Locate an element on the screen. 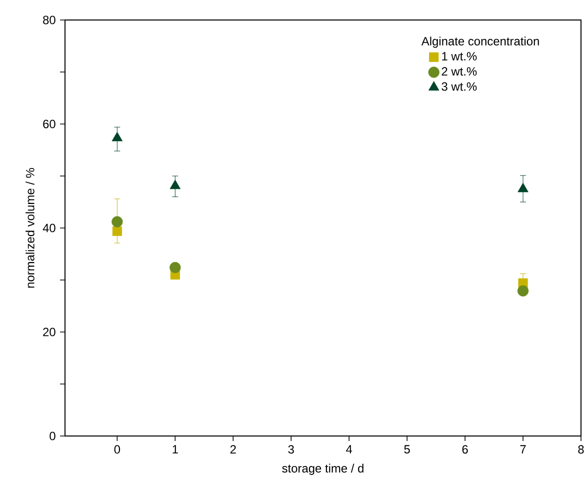 The width and height of the screenshot is (585, 496). legend-label: 3 wt.% is located at coordinates (459, 86).